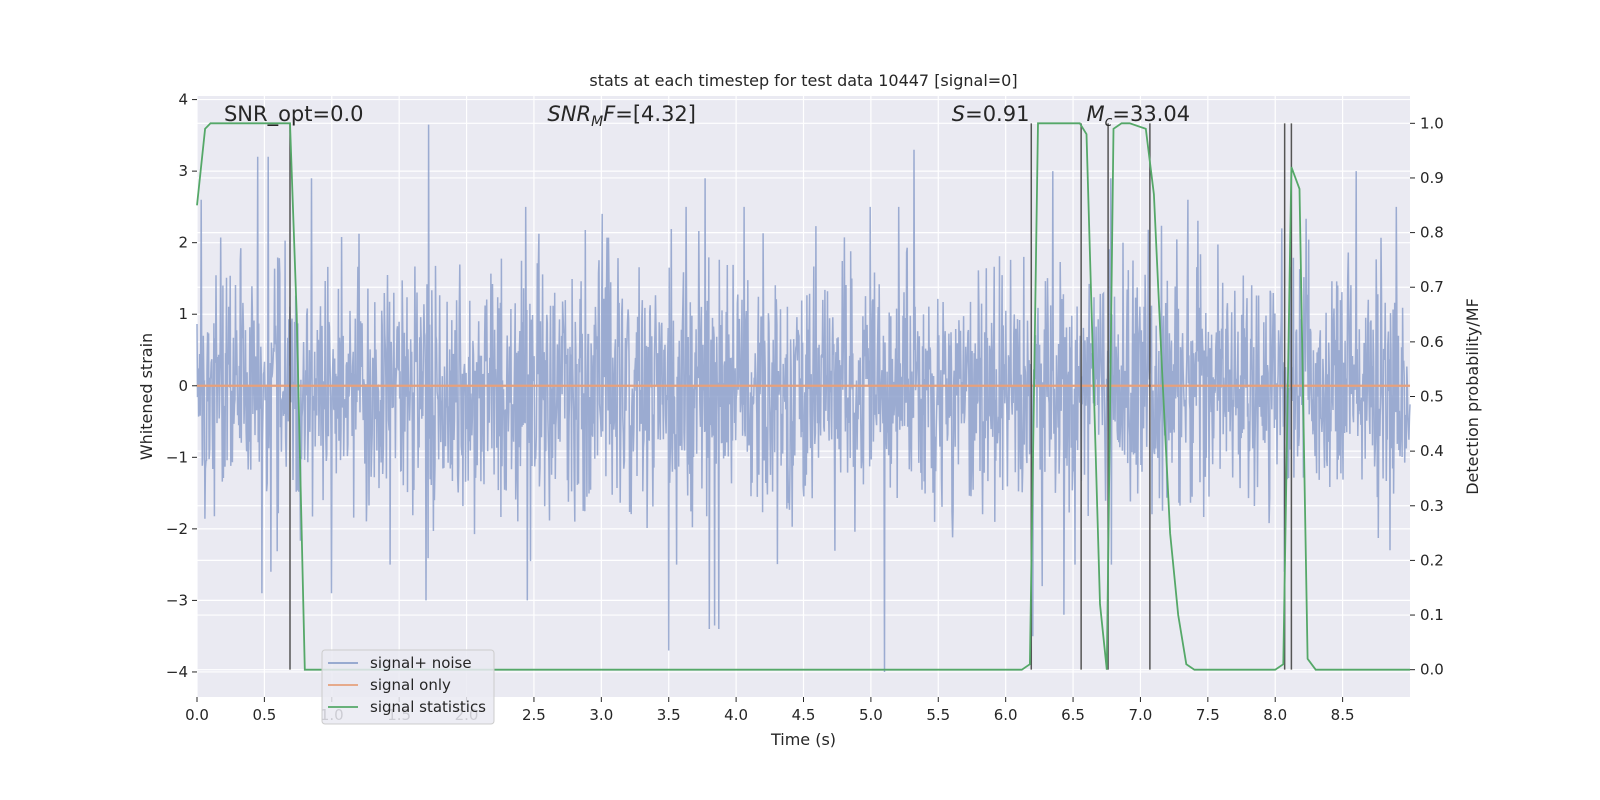  Describe the element at coordinates (177, 529) in the screenshot. I see `y-left-tick-label: −2` at that location.